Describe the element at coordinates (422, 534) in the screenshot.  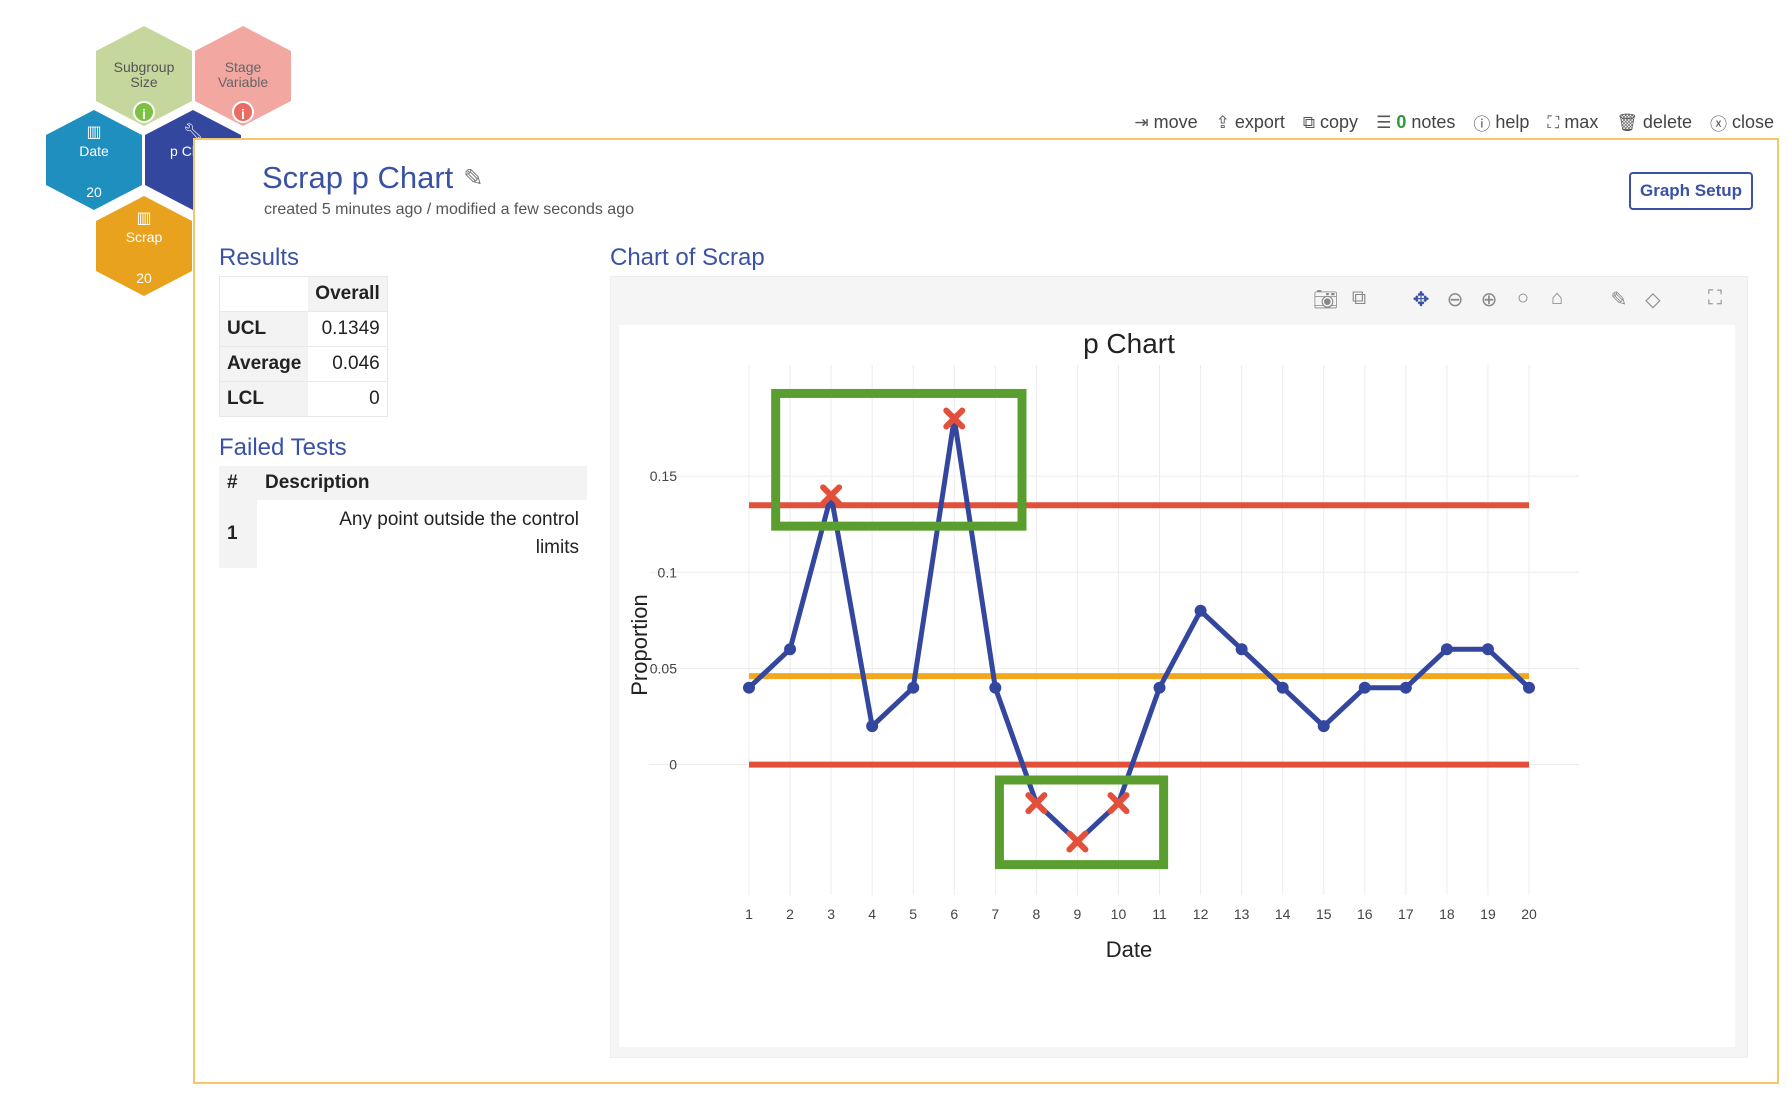
I see `test-description: Any point outside the control limits` at that location.